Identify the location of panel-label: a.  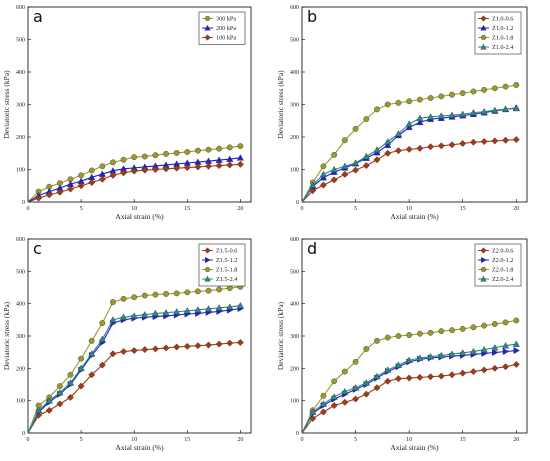
(38, 16).